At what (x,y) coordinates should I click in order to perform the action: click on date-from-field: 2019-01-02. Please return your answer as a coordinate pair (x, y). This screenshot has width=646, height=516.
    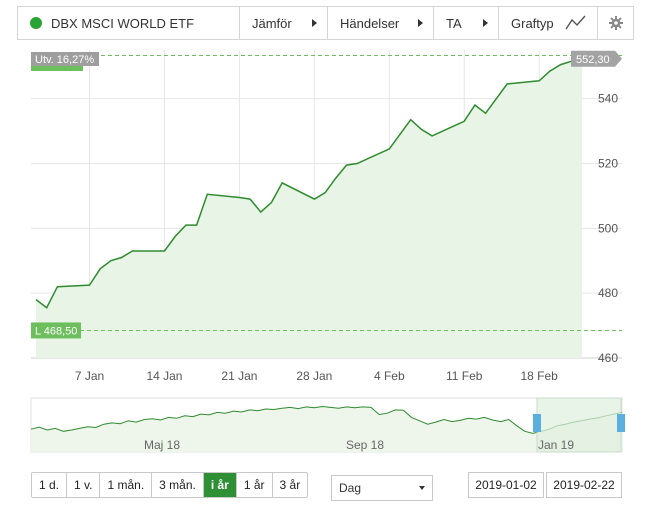
    Looking at the image, I should click on (506, 485).